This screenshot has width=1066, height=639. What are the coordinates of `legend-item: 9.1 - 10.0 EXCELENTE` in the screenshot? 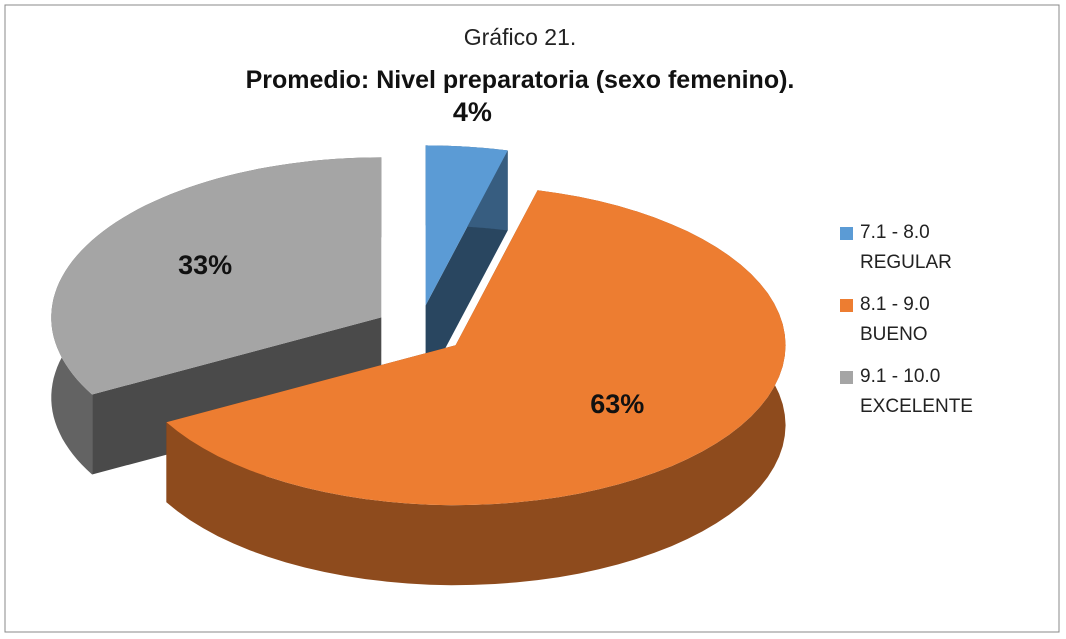 It's located at (920, 392).